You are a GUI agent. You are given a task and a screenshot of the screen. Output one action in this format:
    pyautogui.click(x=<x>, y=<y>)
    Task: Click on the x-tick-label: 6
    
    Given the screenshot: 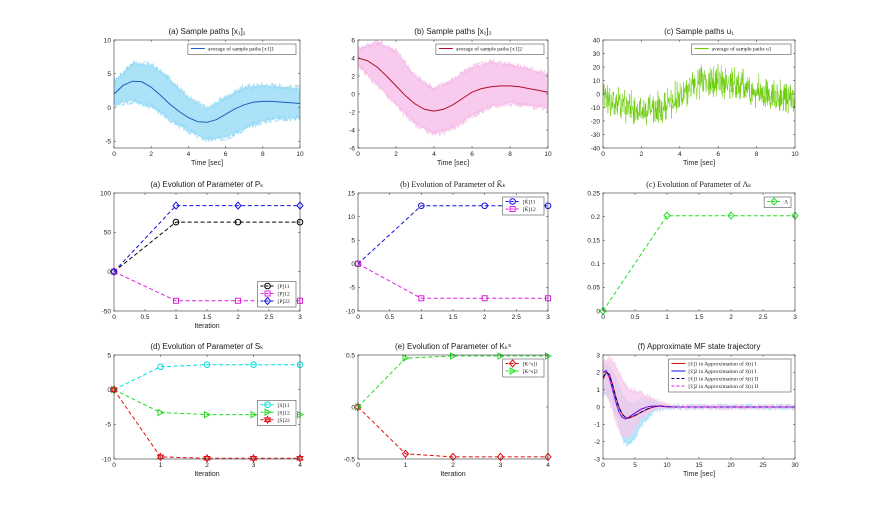 What is the action you would take?
    pyautogui.click(x=226, y=154)
    